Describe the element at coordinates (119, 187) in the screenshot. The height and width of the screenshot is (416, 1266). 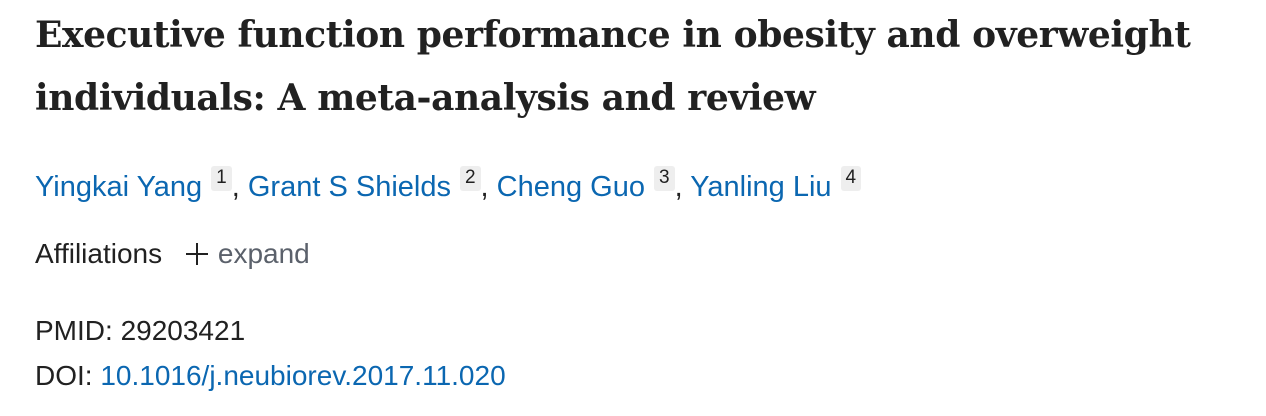
I see `author-link: Yingkai Yang` at that location.